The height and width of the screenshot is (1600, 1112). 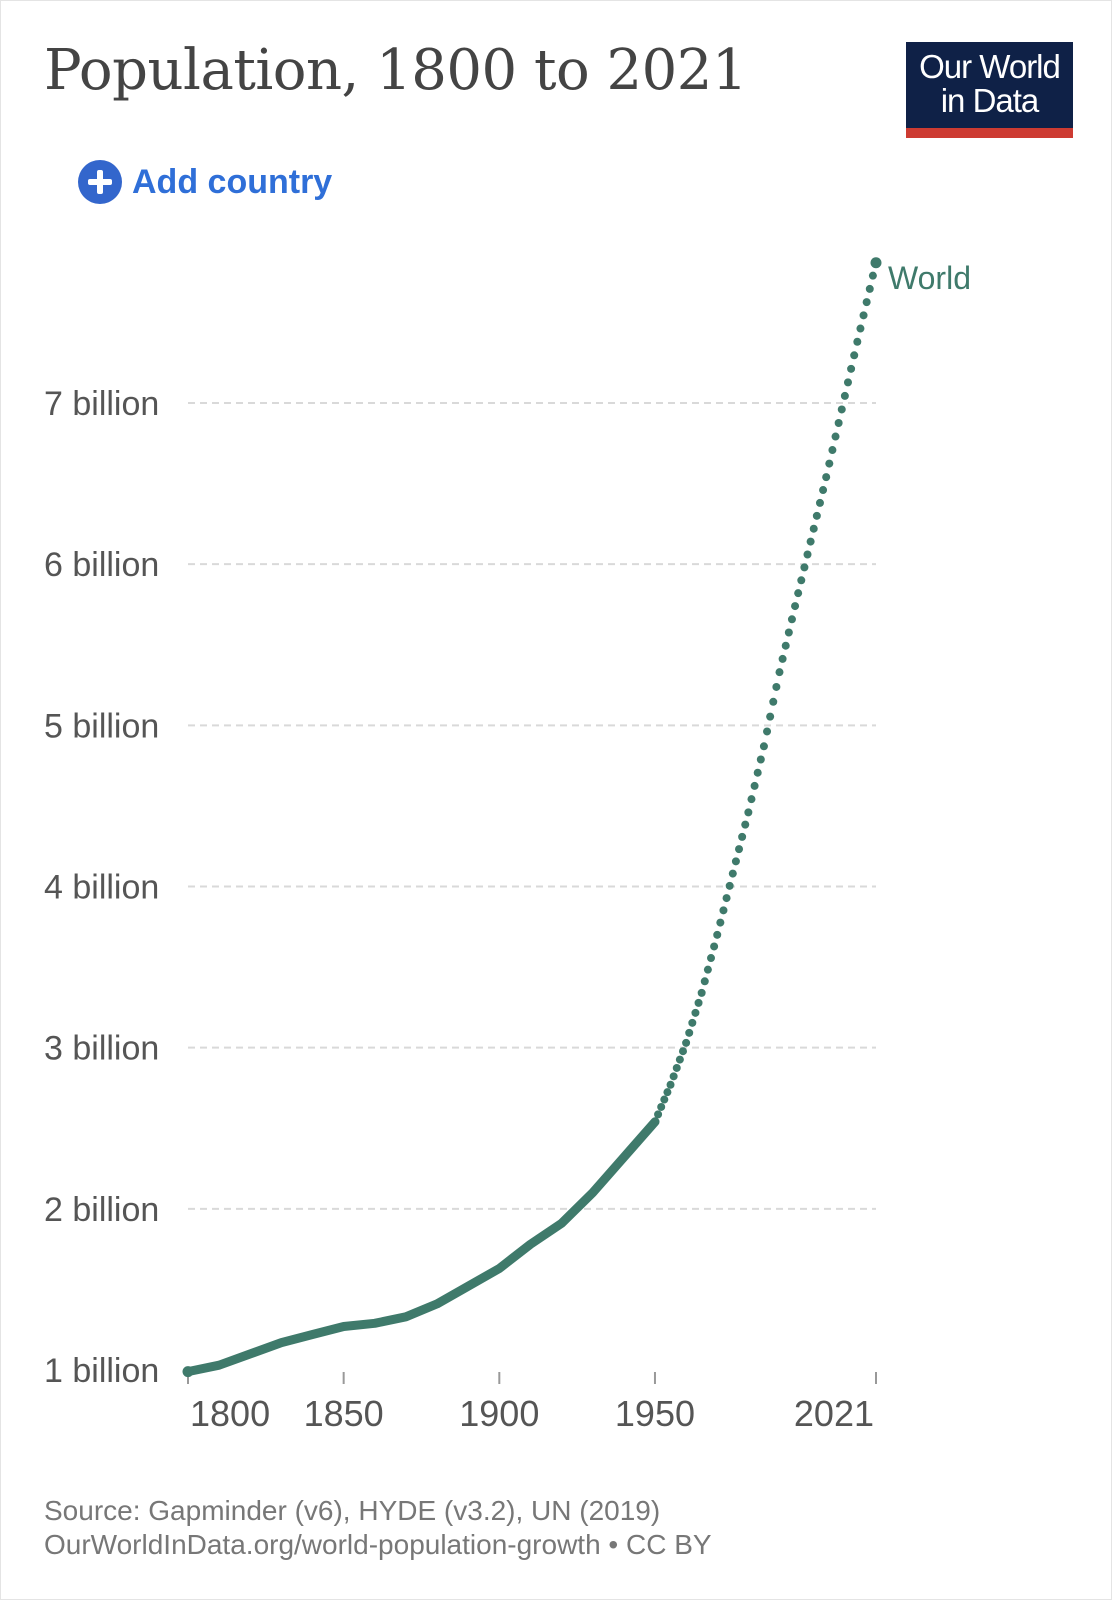 I want to click on x-tick-label: 1850, so click(x=344, y=1413).